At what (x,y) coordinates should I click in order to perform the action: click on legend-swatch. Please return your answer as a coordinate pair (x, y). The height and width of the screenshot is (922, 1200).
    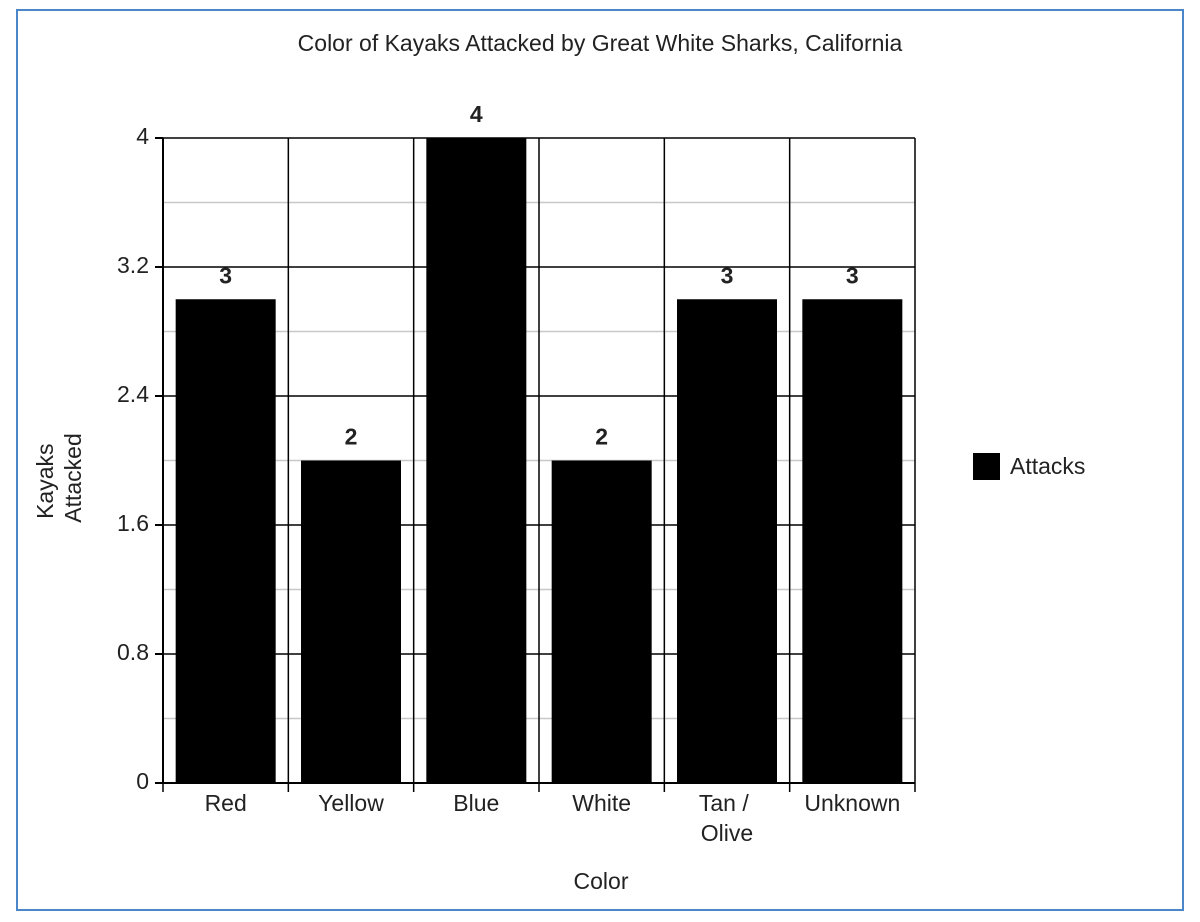
    Looking at the image, I should click on (986, 466).